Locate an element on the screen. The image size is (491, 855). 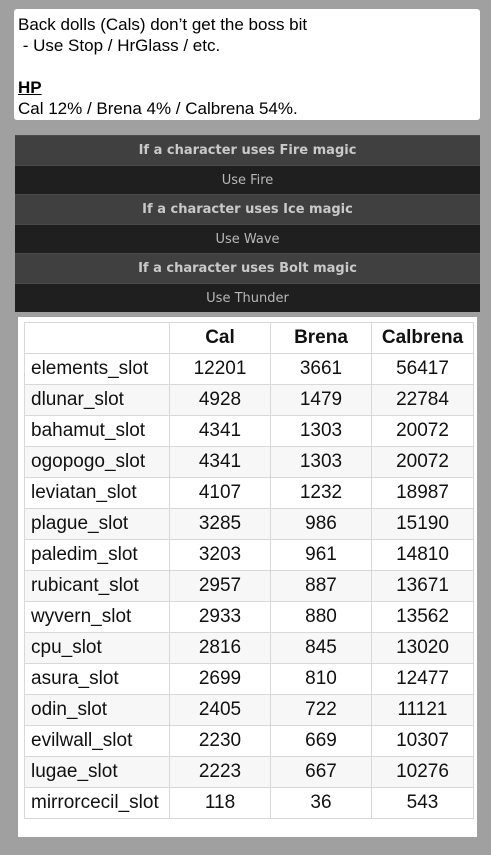
table-row: bahamut_slot 4341 1303 20072 is located at coordinates (249, 431).